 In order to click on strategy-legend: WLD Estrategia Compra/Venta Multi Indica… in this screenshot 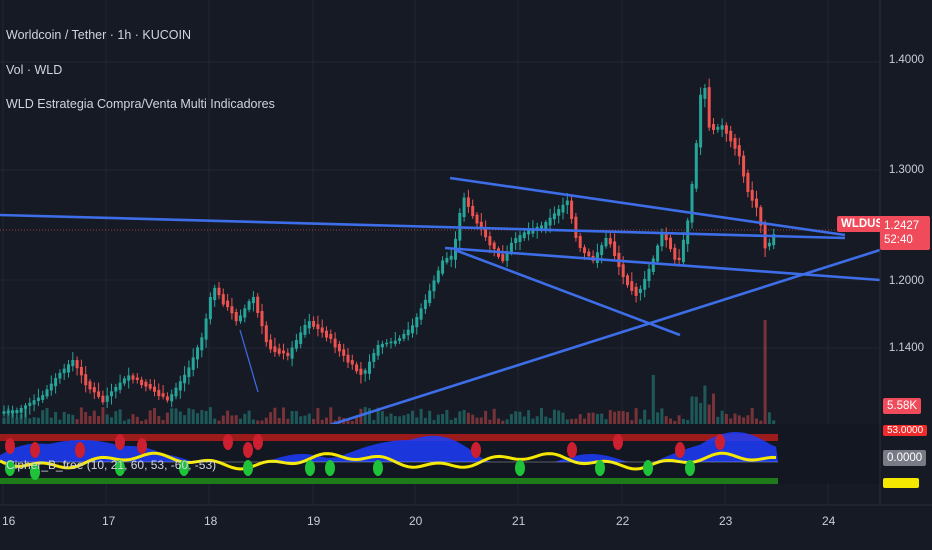, I will do `click(140, 104)`.